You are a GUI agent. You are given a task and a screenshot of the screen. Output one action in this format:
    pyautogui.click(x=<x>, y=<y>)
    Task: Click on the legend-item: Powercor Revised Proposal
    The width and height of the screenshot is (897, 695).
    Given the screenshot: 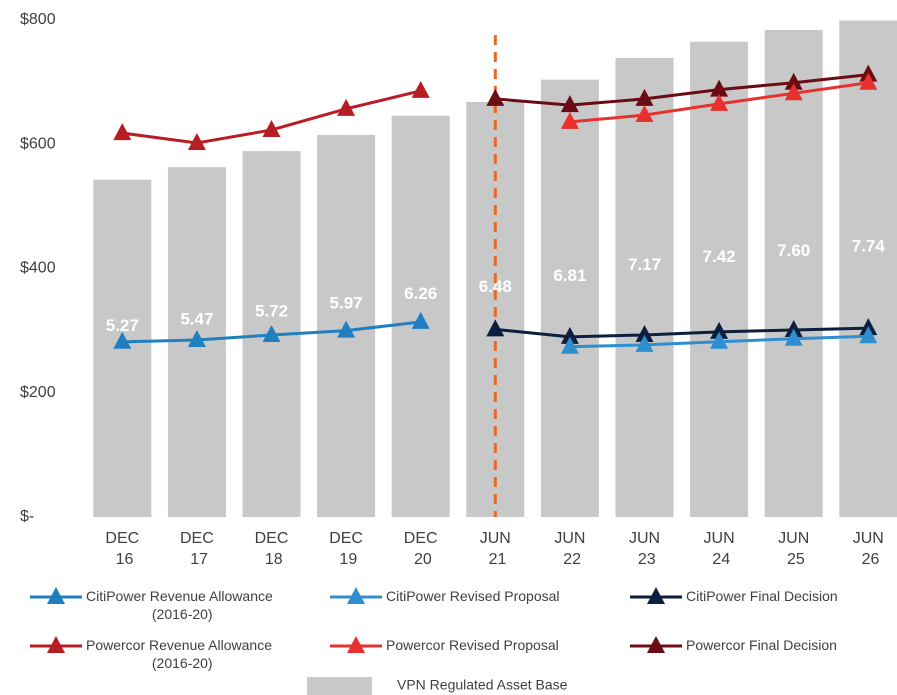 What is the action you would take?
    pyautogui.click(x=444, y=644)
    